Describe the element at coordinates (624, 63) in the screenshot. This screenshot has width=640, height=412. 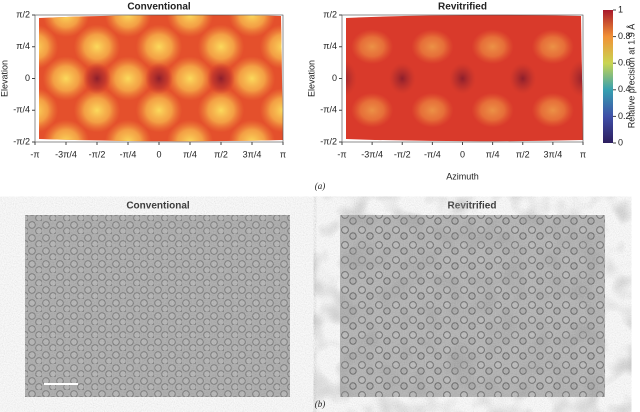
I see `colorbar-tick-label: 0.6` at that location.